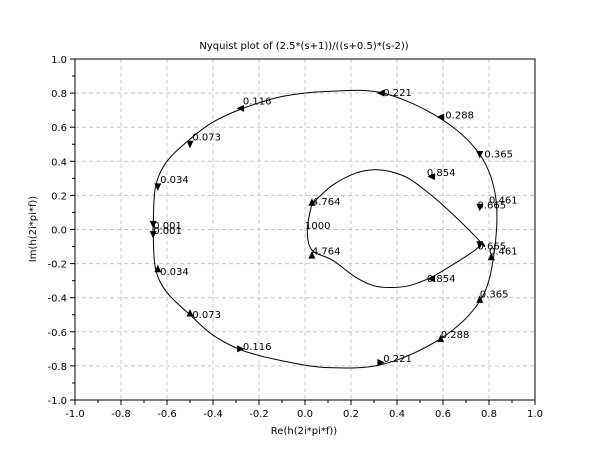 Image resolution: width=610 pixels, height=460 pixels. Describe the element at coordinates (59, 162) in the screenshot. I see `y-tick-label: 0.4` at that location.